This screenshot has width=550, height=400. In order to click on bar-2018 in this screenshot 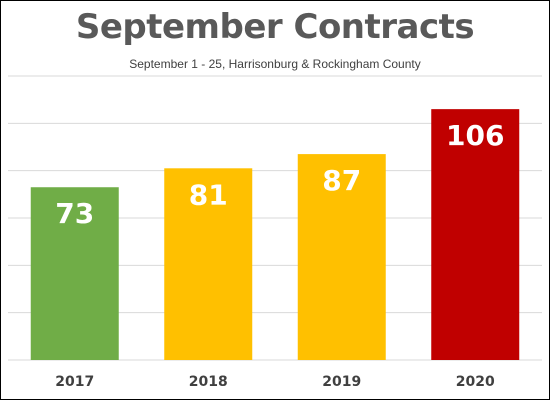, I will do `click(208, 264)`.